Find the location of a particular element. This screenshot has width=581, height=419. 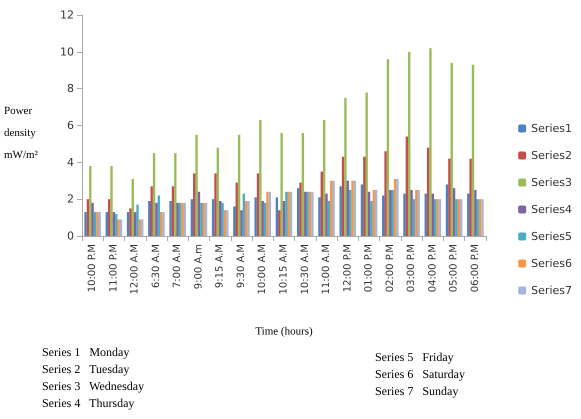

x-tick-label: 10:00 P.M is located at coordinates (92, 268).